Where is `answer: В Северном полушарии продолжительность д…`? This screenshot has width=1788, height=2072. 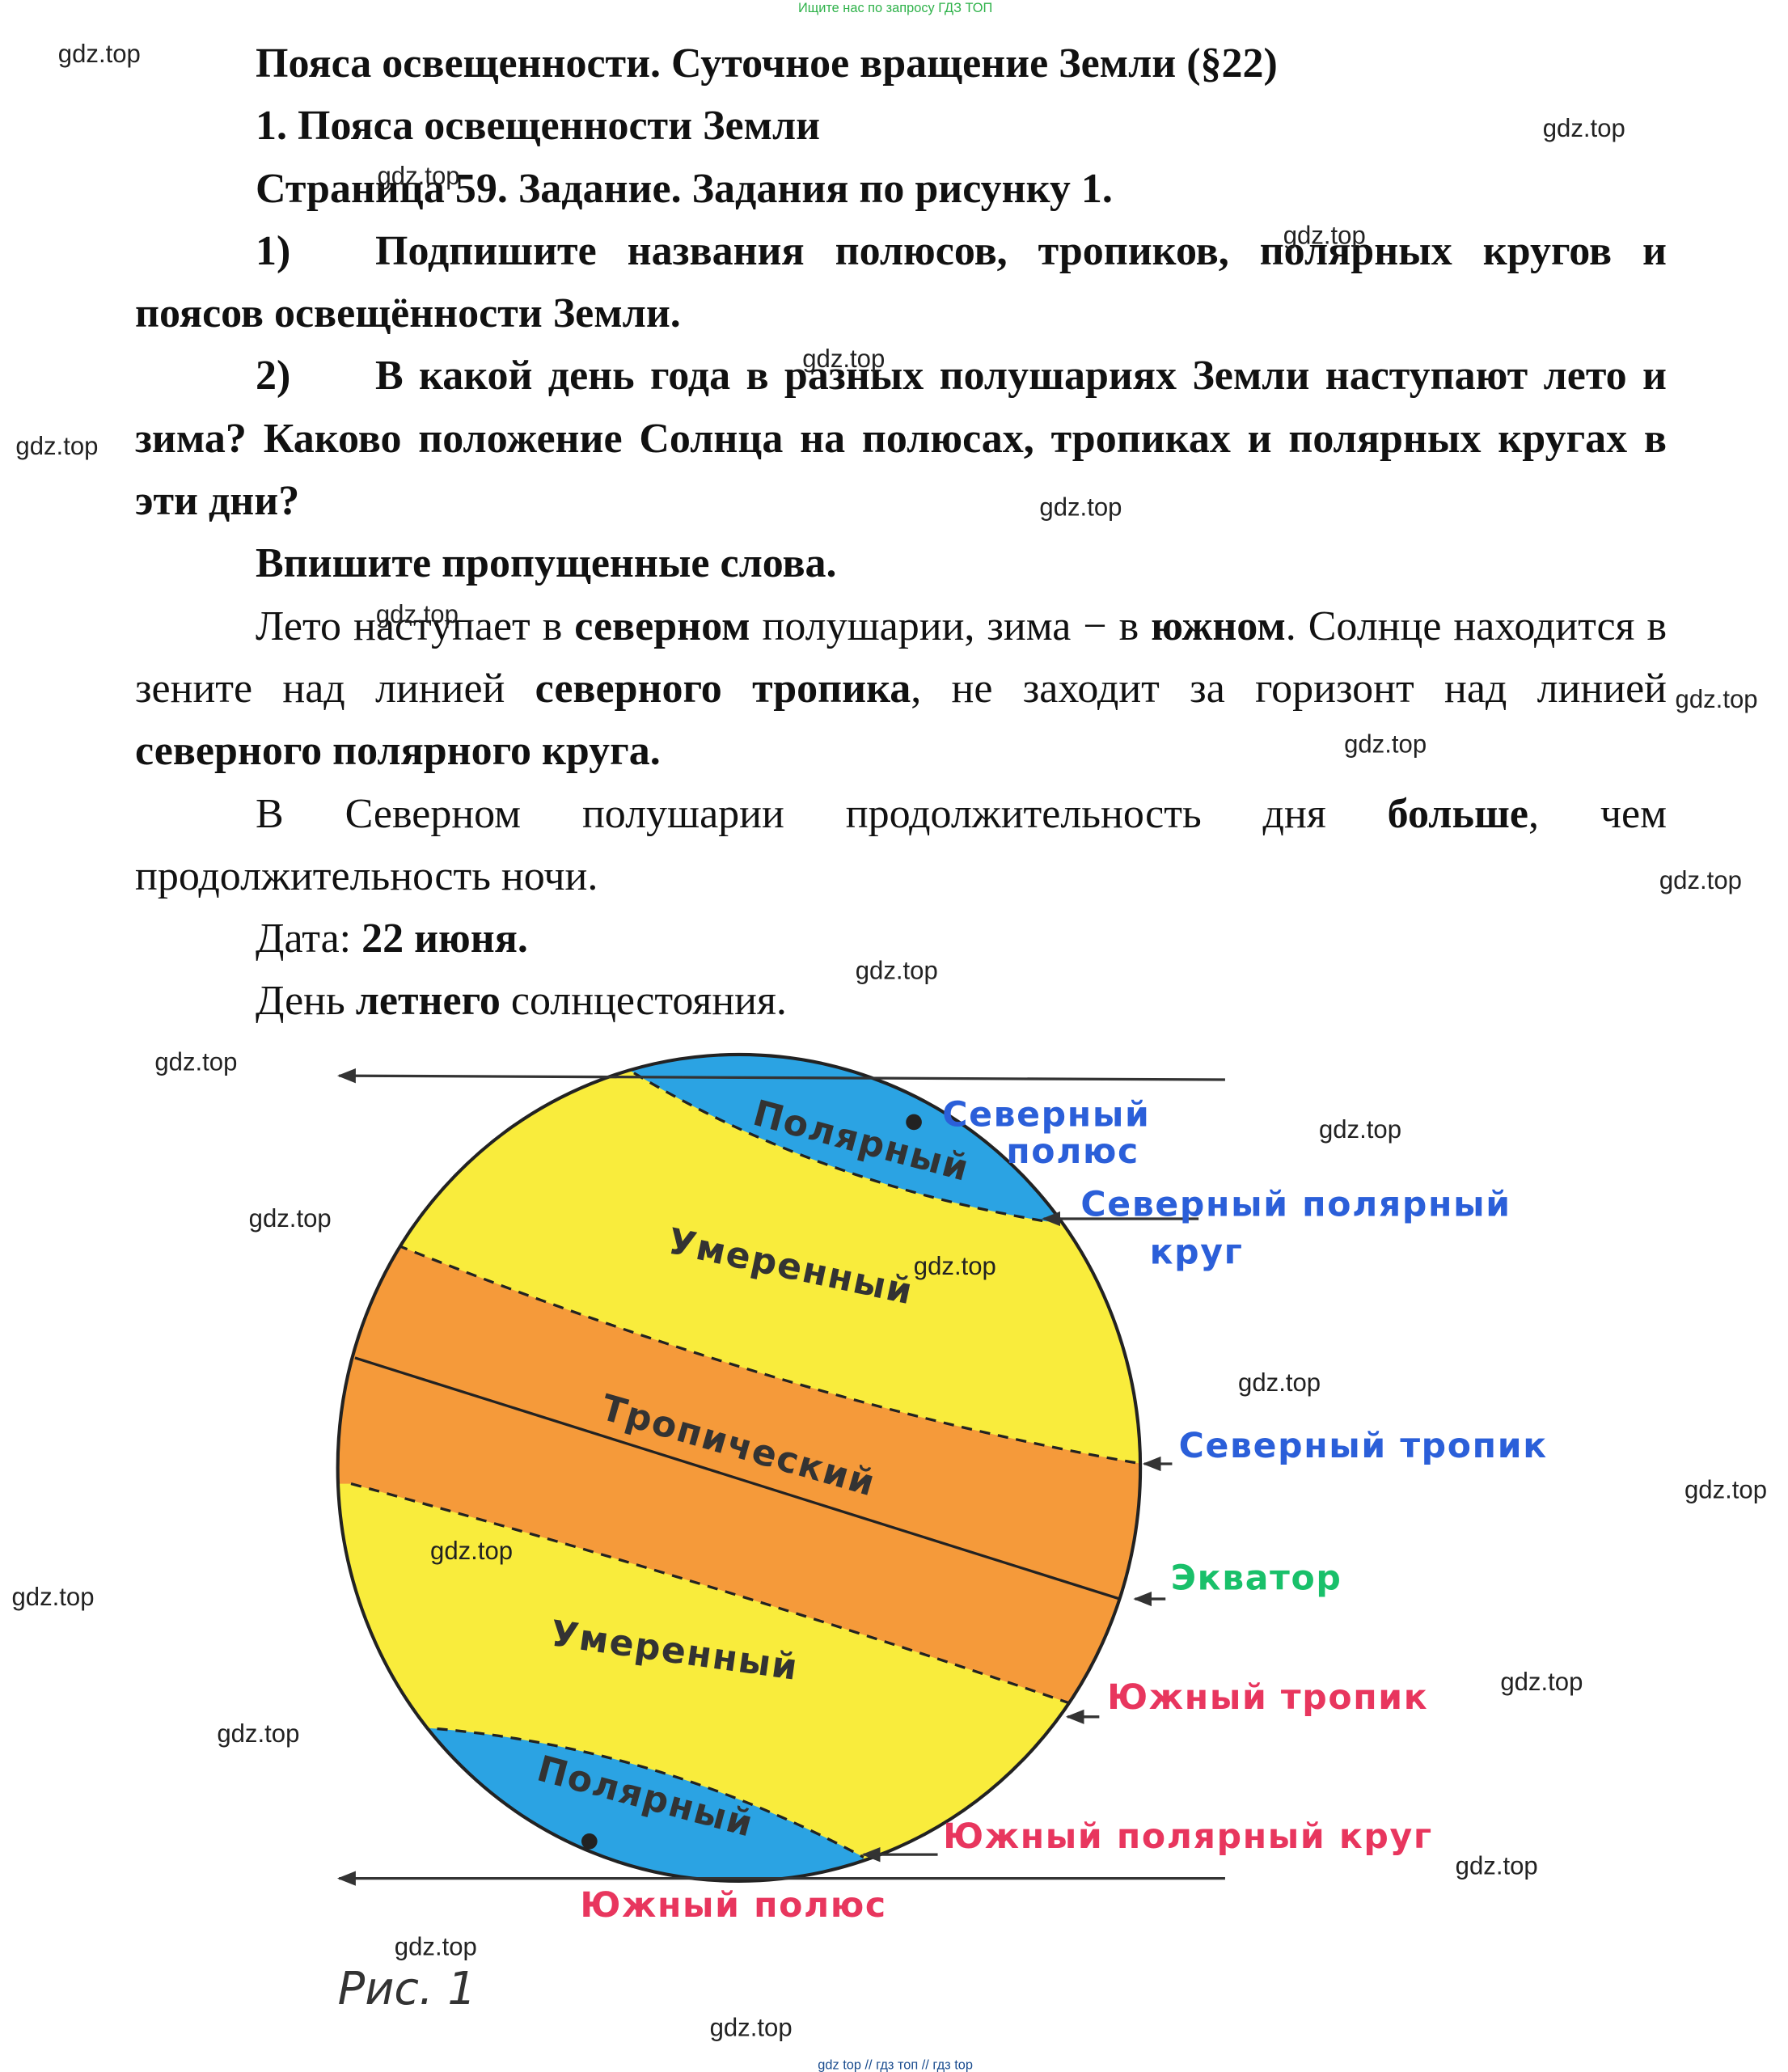 answer: В Северном полушарии продолжительность д… is located at coordinates (901, 845).